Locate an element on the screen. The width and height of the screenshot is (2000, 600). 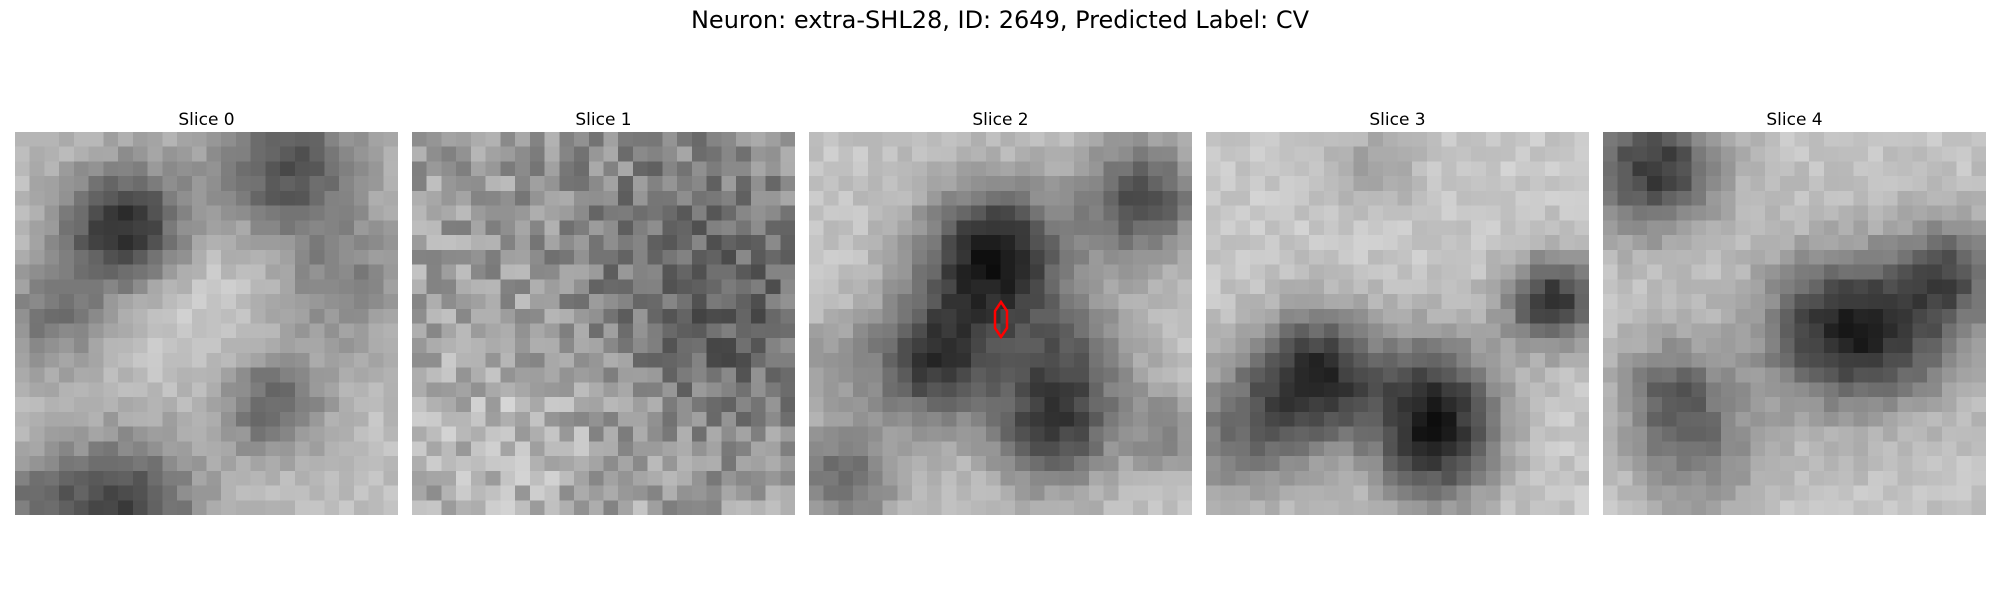
slice-title-2: Slice 2 is located at coordinates (1000, 120).